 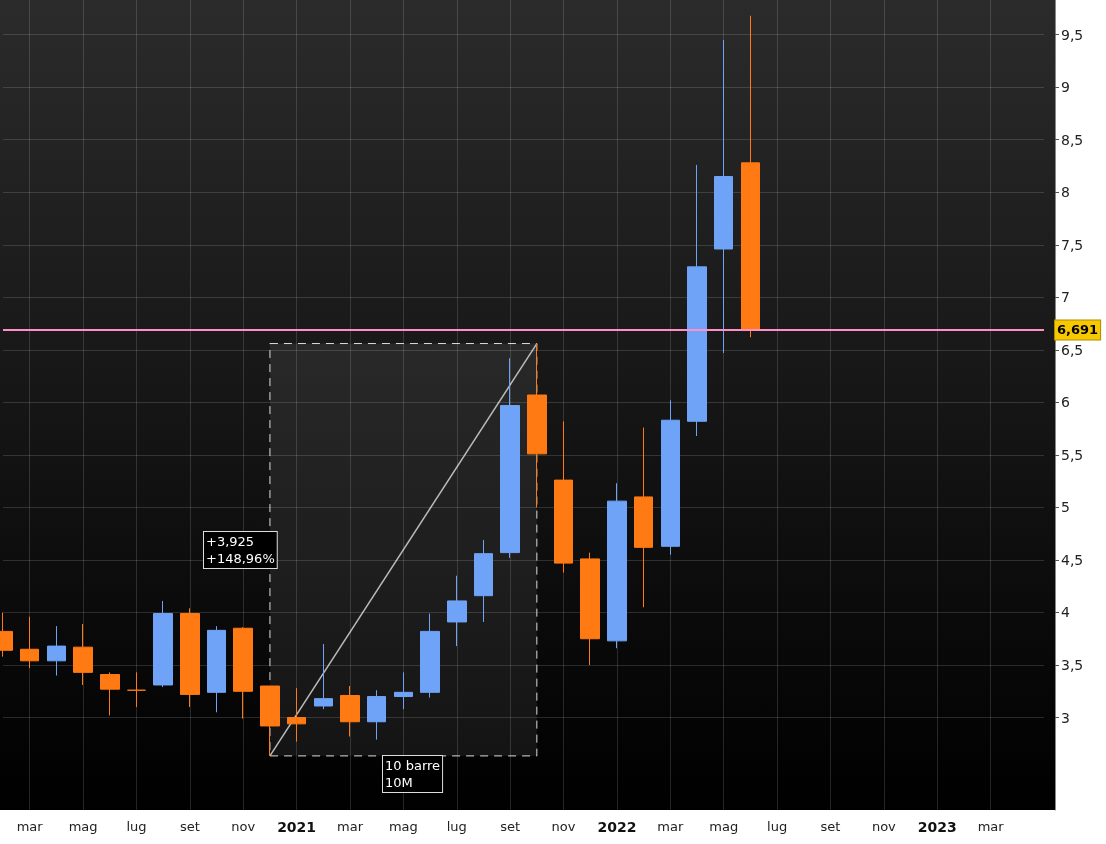 What do you see at coordinates (1072, 34) in the screenshot?
I see `y-tick-label: 9,5` at bounding box center [1072, 34].